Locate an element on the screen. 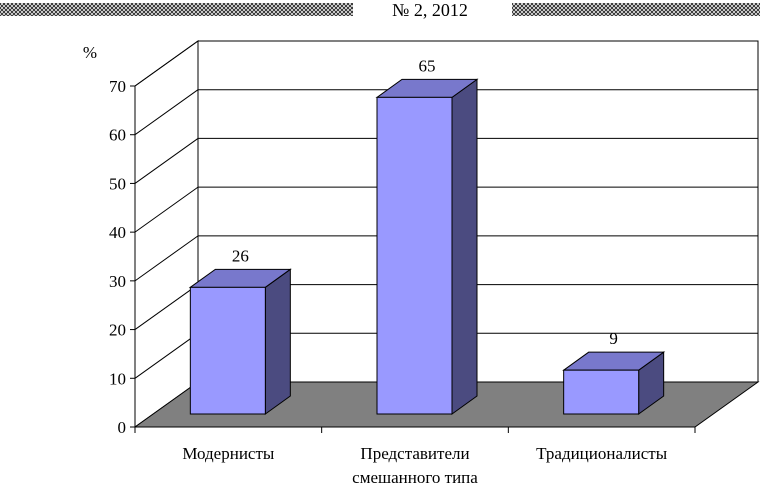 The image size is (760, 486). y-tick-label: 50 is located at coordinates (117, 183).